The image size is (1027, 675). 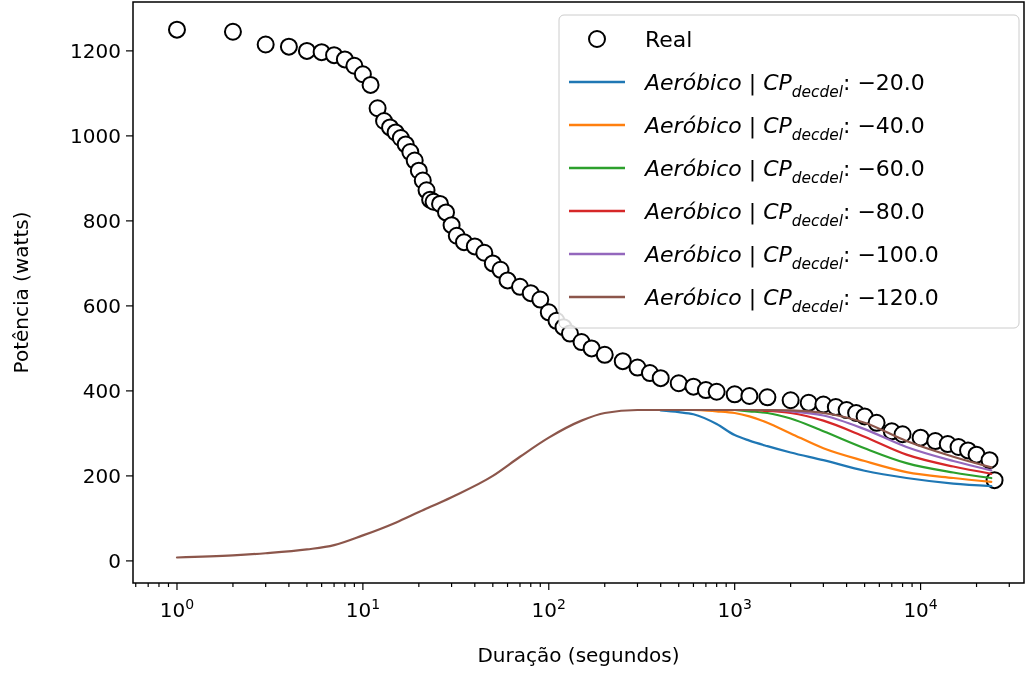 I want to click on x-tick-label: 10$^{1}$, so click(x=363, y=609).